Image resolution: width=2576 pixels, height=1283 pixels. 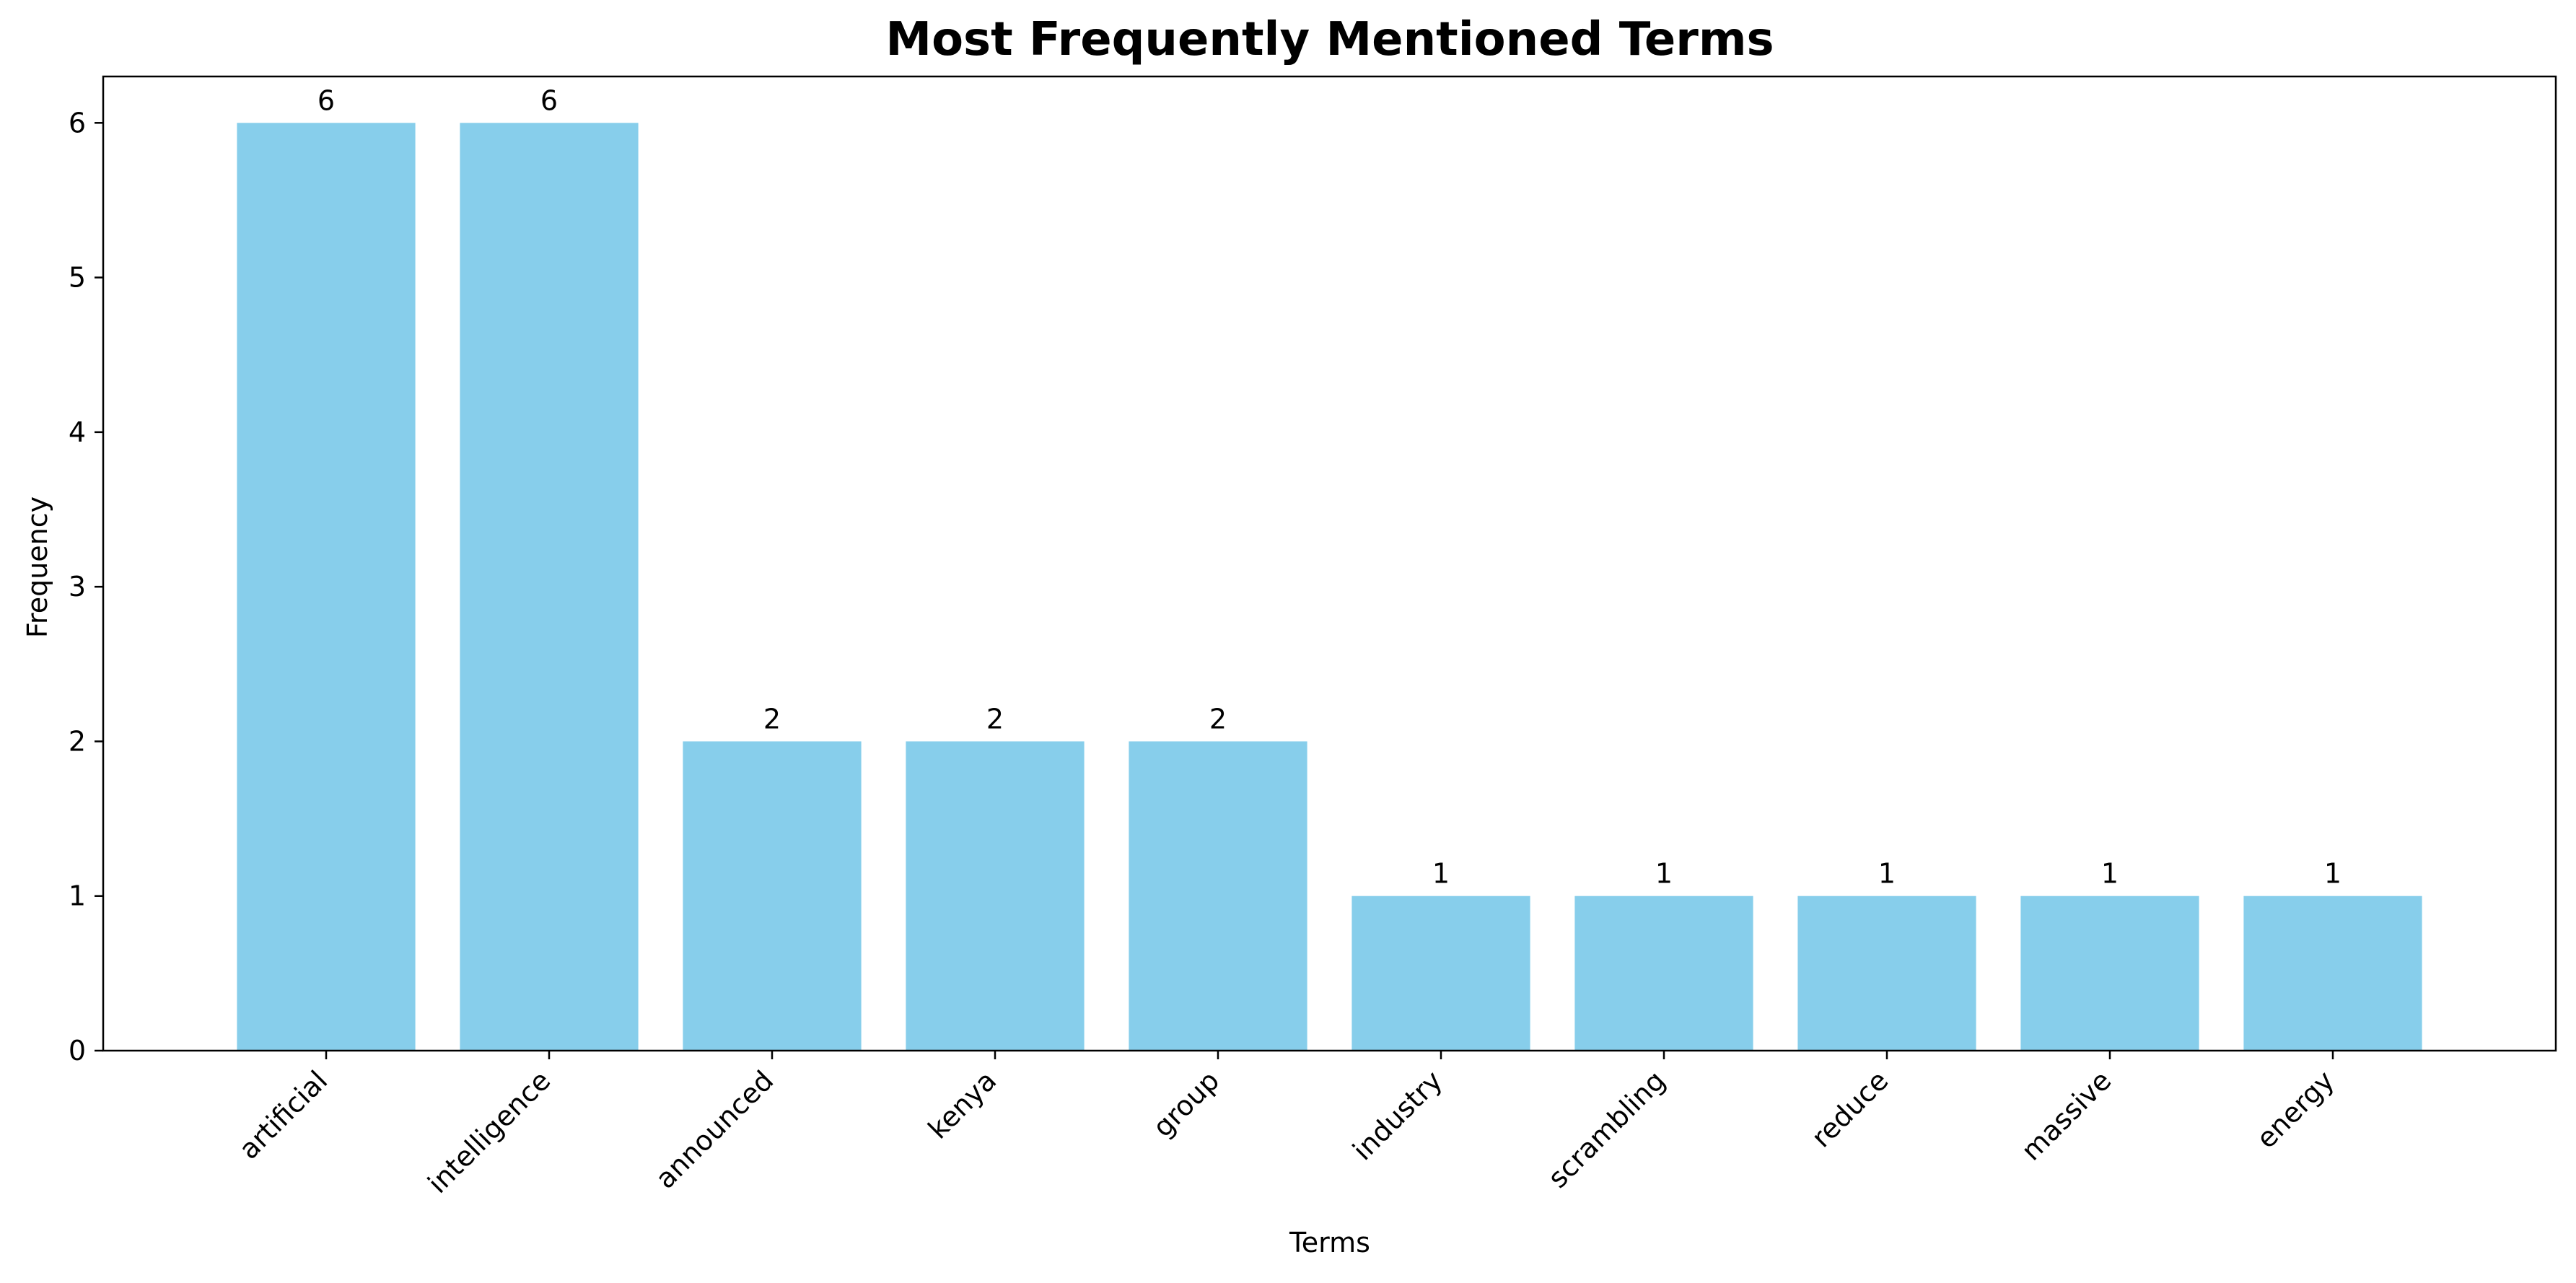 What do you see at coordinates (1850, 1109) in the screenshot?
I see `x-tick-label: reduce` at bounding box center [1850, 1109].